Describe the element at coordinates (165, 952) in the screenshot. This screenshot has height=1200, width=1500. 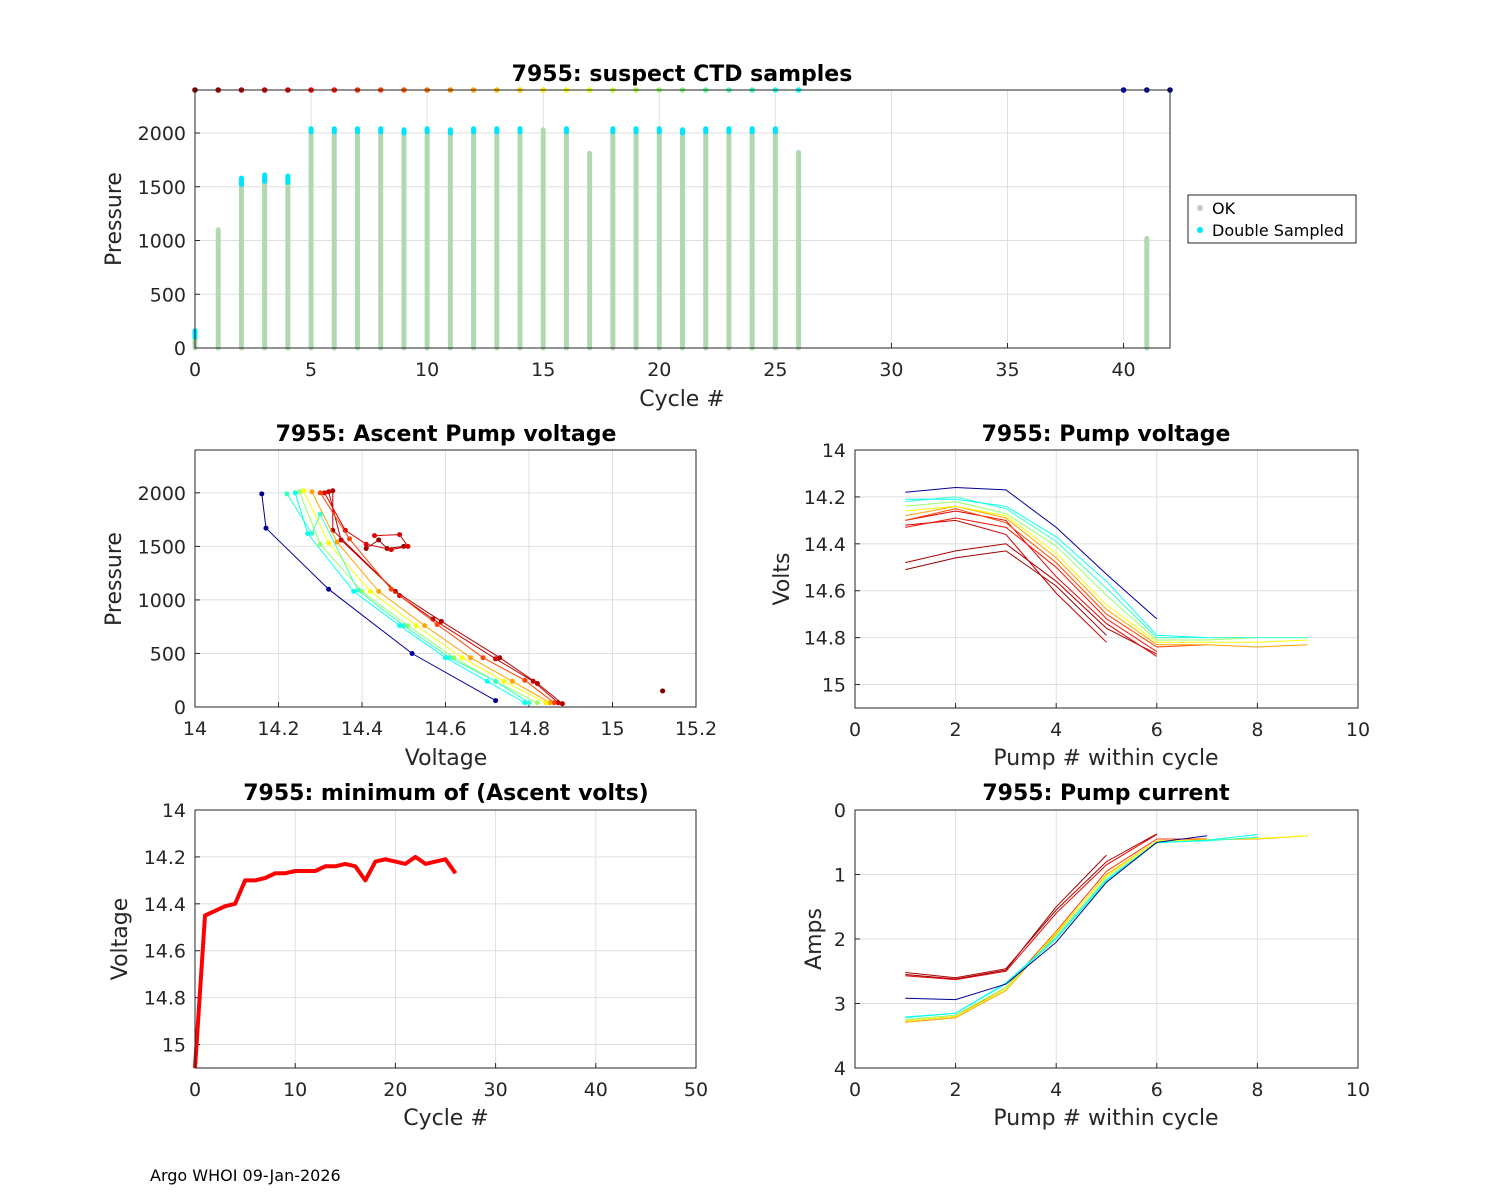
I see `y-tick-label: 14.6` at that location.